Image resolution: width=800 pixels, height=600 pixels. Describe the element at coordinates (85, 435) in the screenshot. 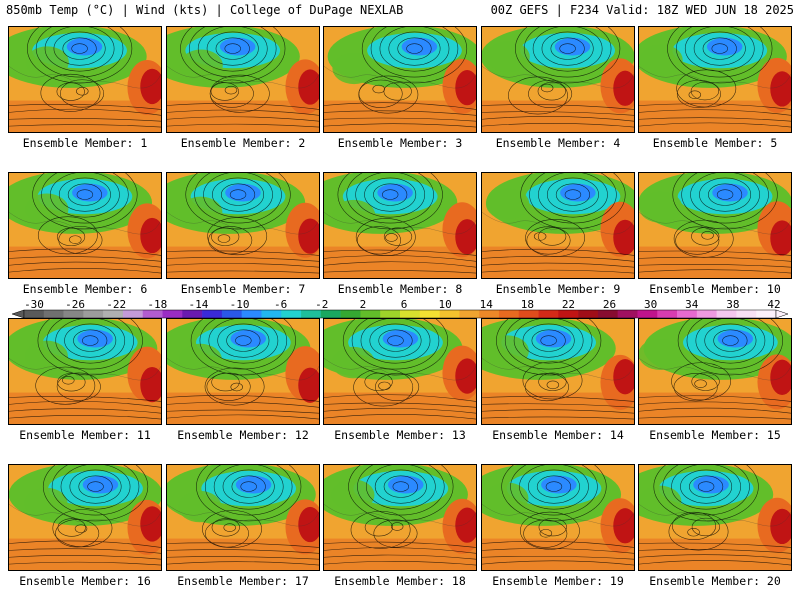

I see `member-label: Ensemble Member: 11` at that location.